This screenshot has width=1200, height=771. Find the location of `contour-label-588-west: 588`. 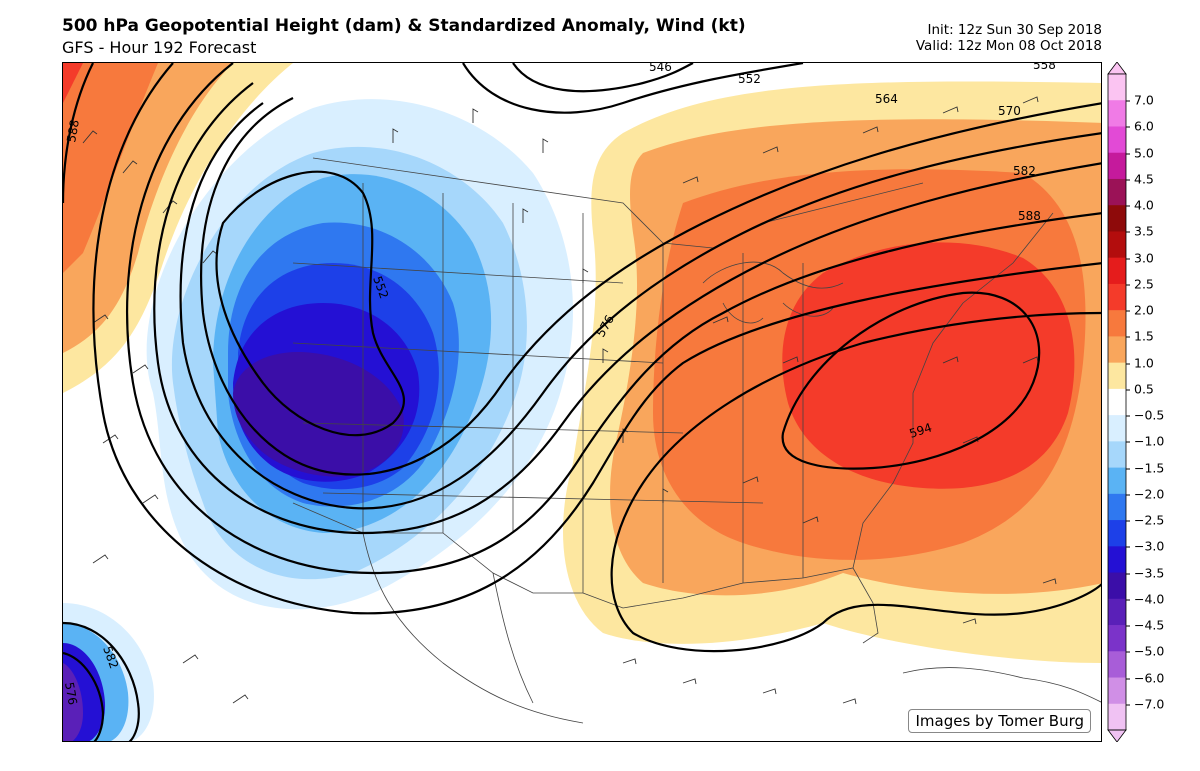

contour-label-588-west: 588 is located at coordinates (73, 131).